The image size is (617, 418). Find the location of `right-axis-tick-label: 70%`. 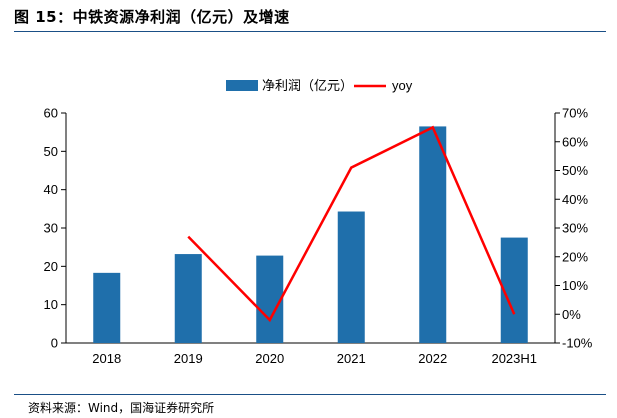

right-axis-tick-label: 70% is located at coordinates (575, 113).